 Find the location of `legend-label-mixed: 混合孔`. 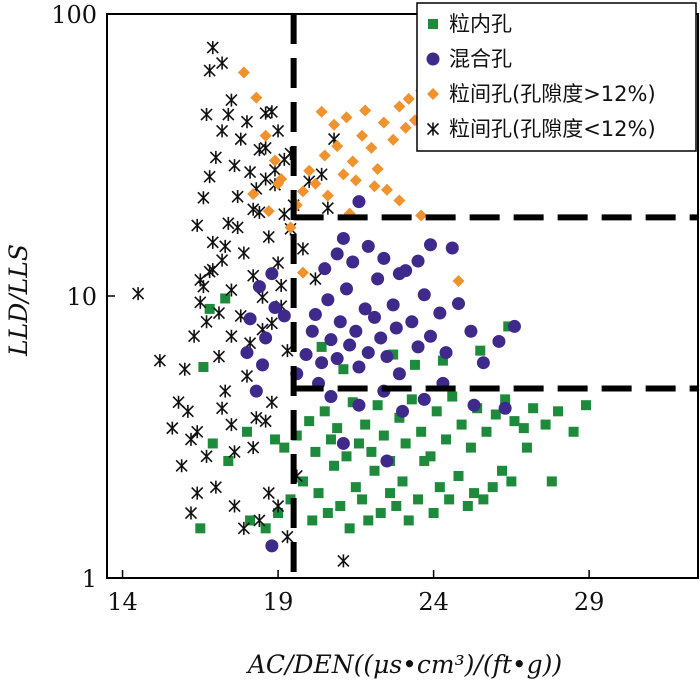

legend-label-mixed: 混合孔 is located at coordinates (480, 59).